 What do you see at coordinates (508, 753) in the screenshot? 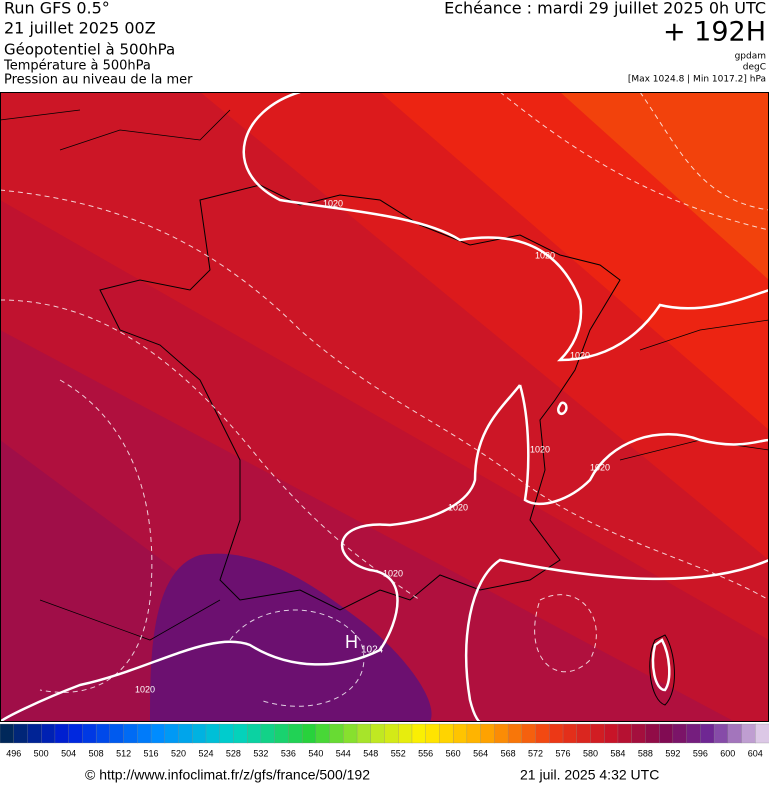
I see `colorbar-label: 568` at bounding box center [508, 753].